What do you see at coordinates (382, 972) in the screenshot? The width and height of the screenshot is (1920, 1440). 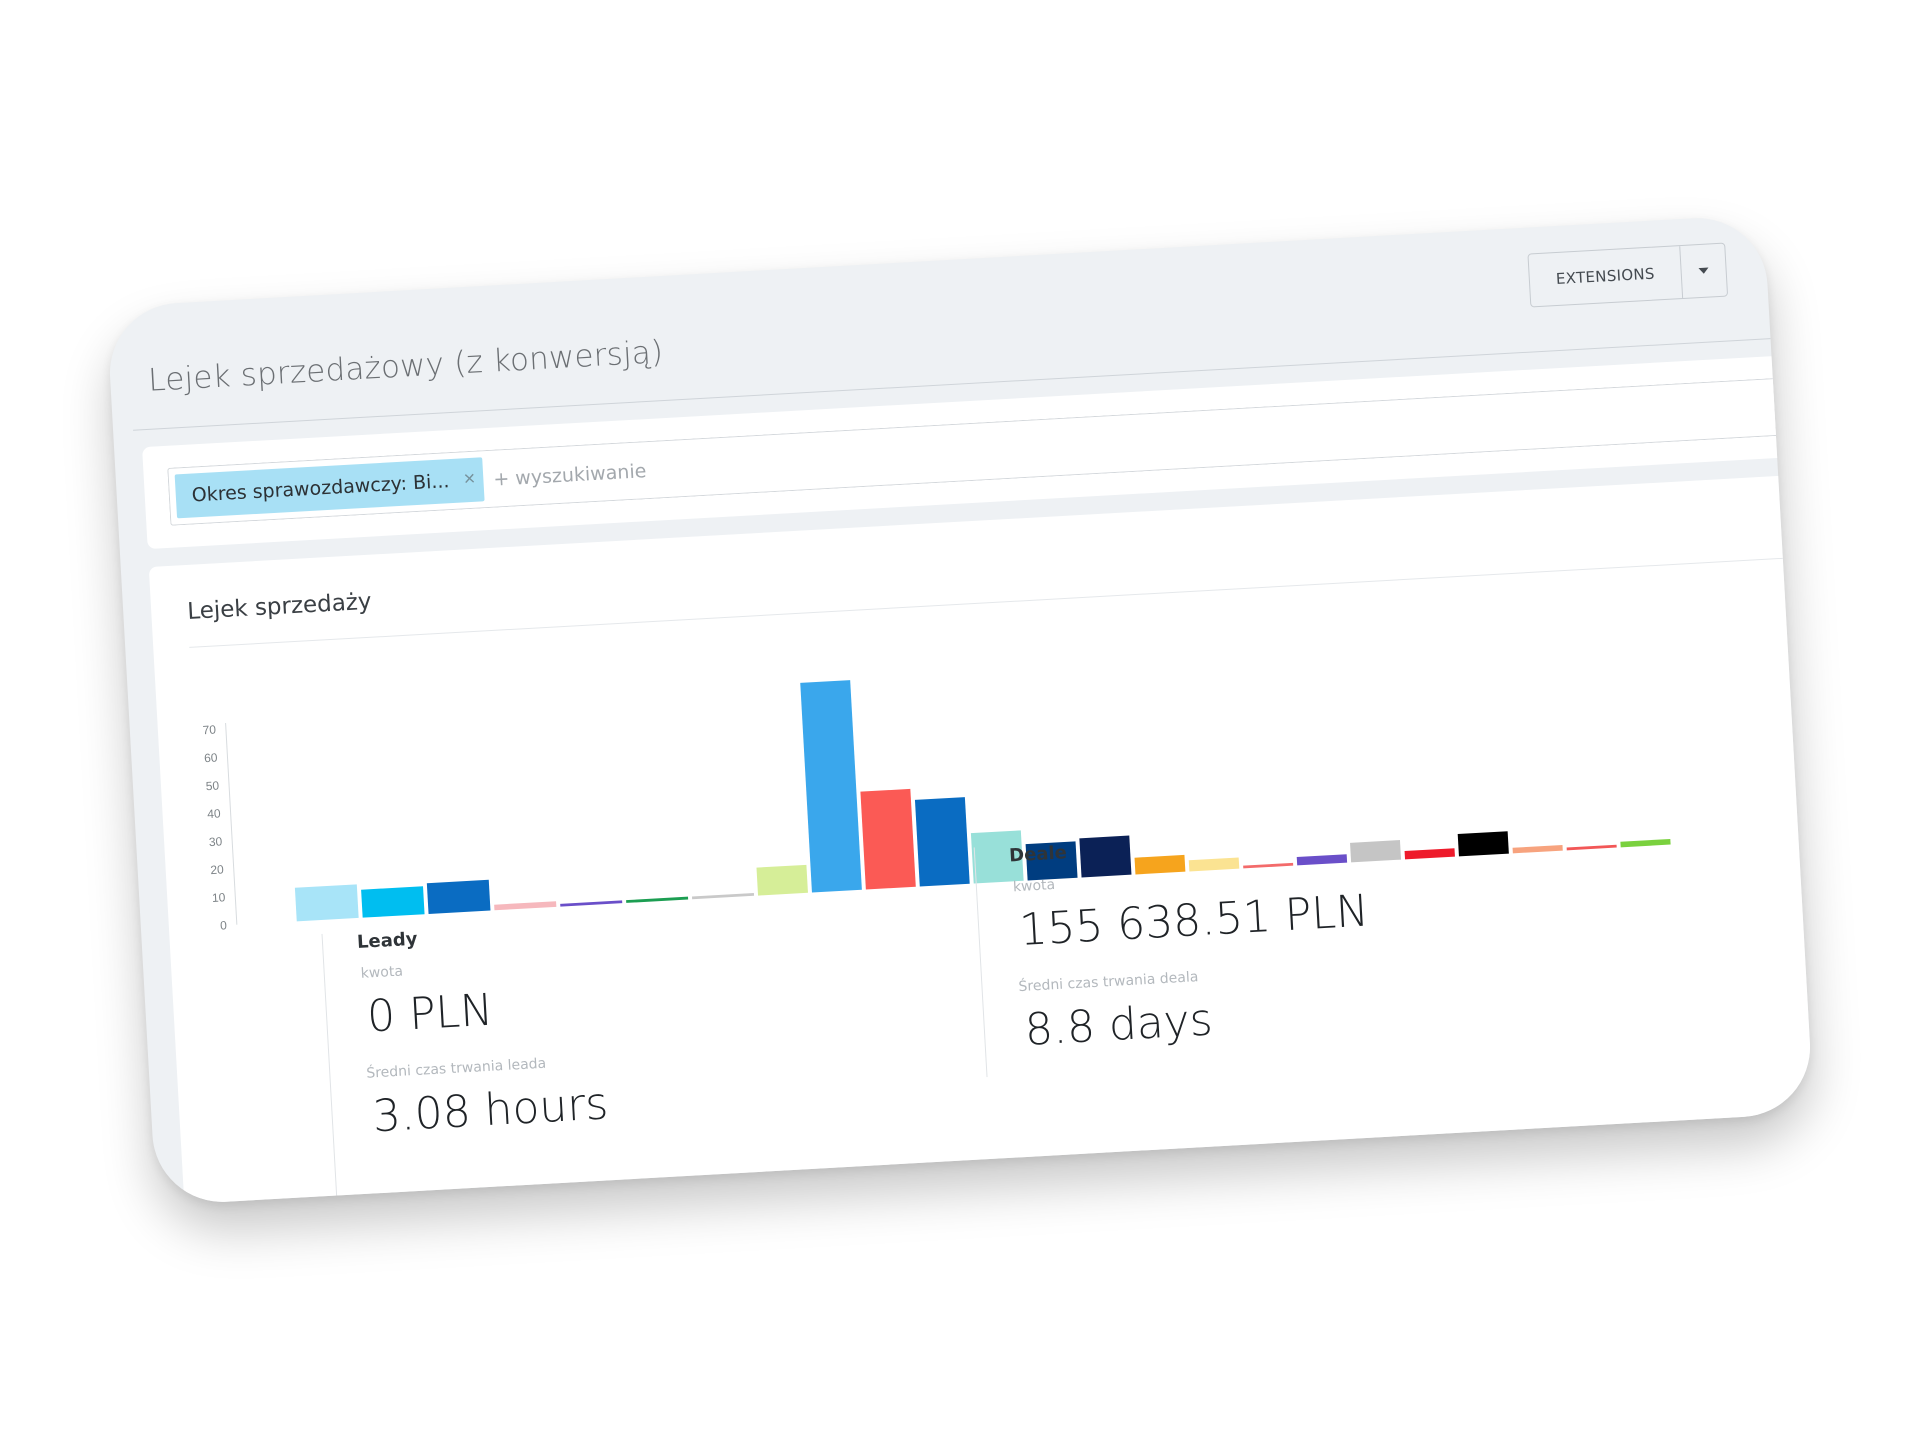 I see `stat-leady-amount-label: kwota` at bounding box center [382, 972].